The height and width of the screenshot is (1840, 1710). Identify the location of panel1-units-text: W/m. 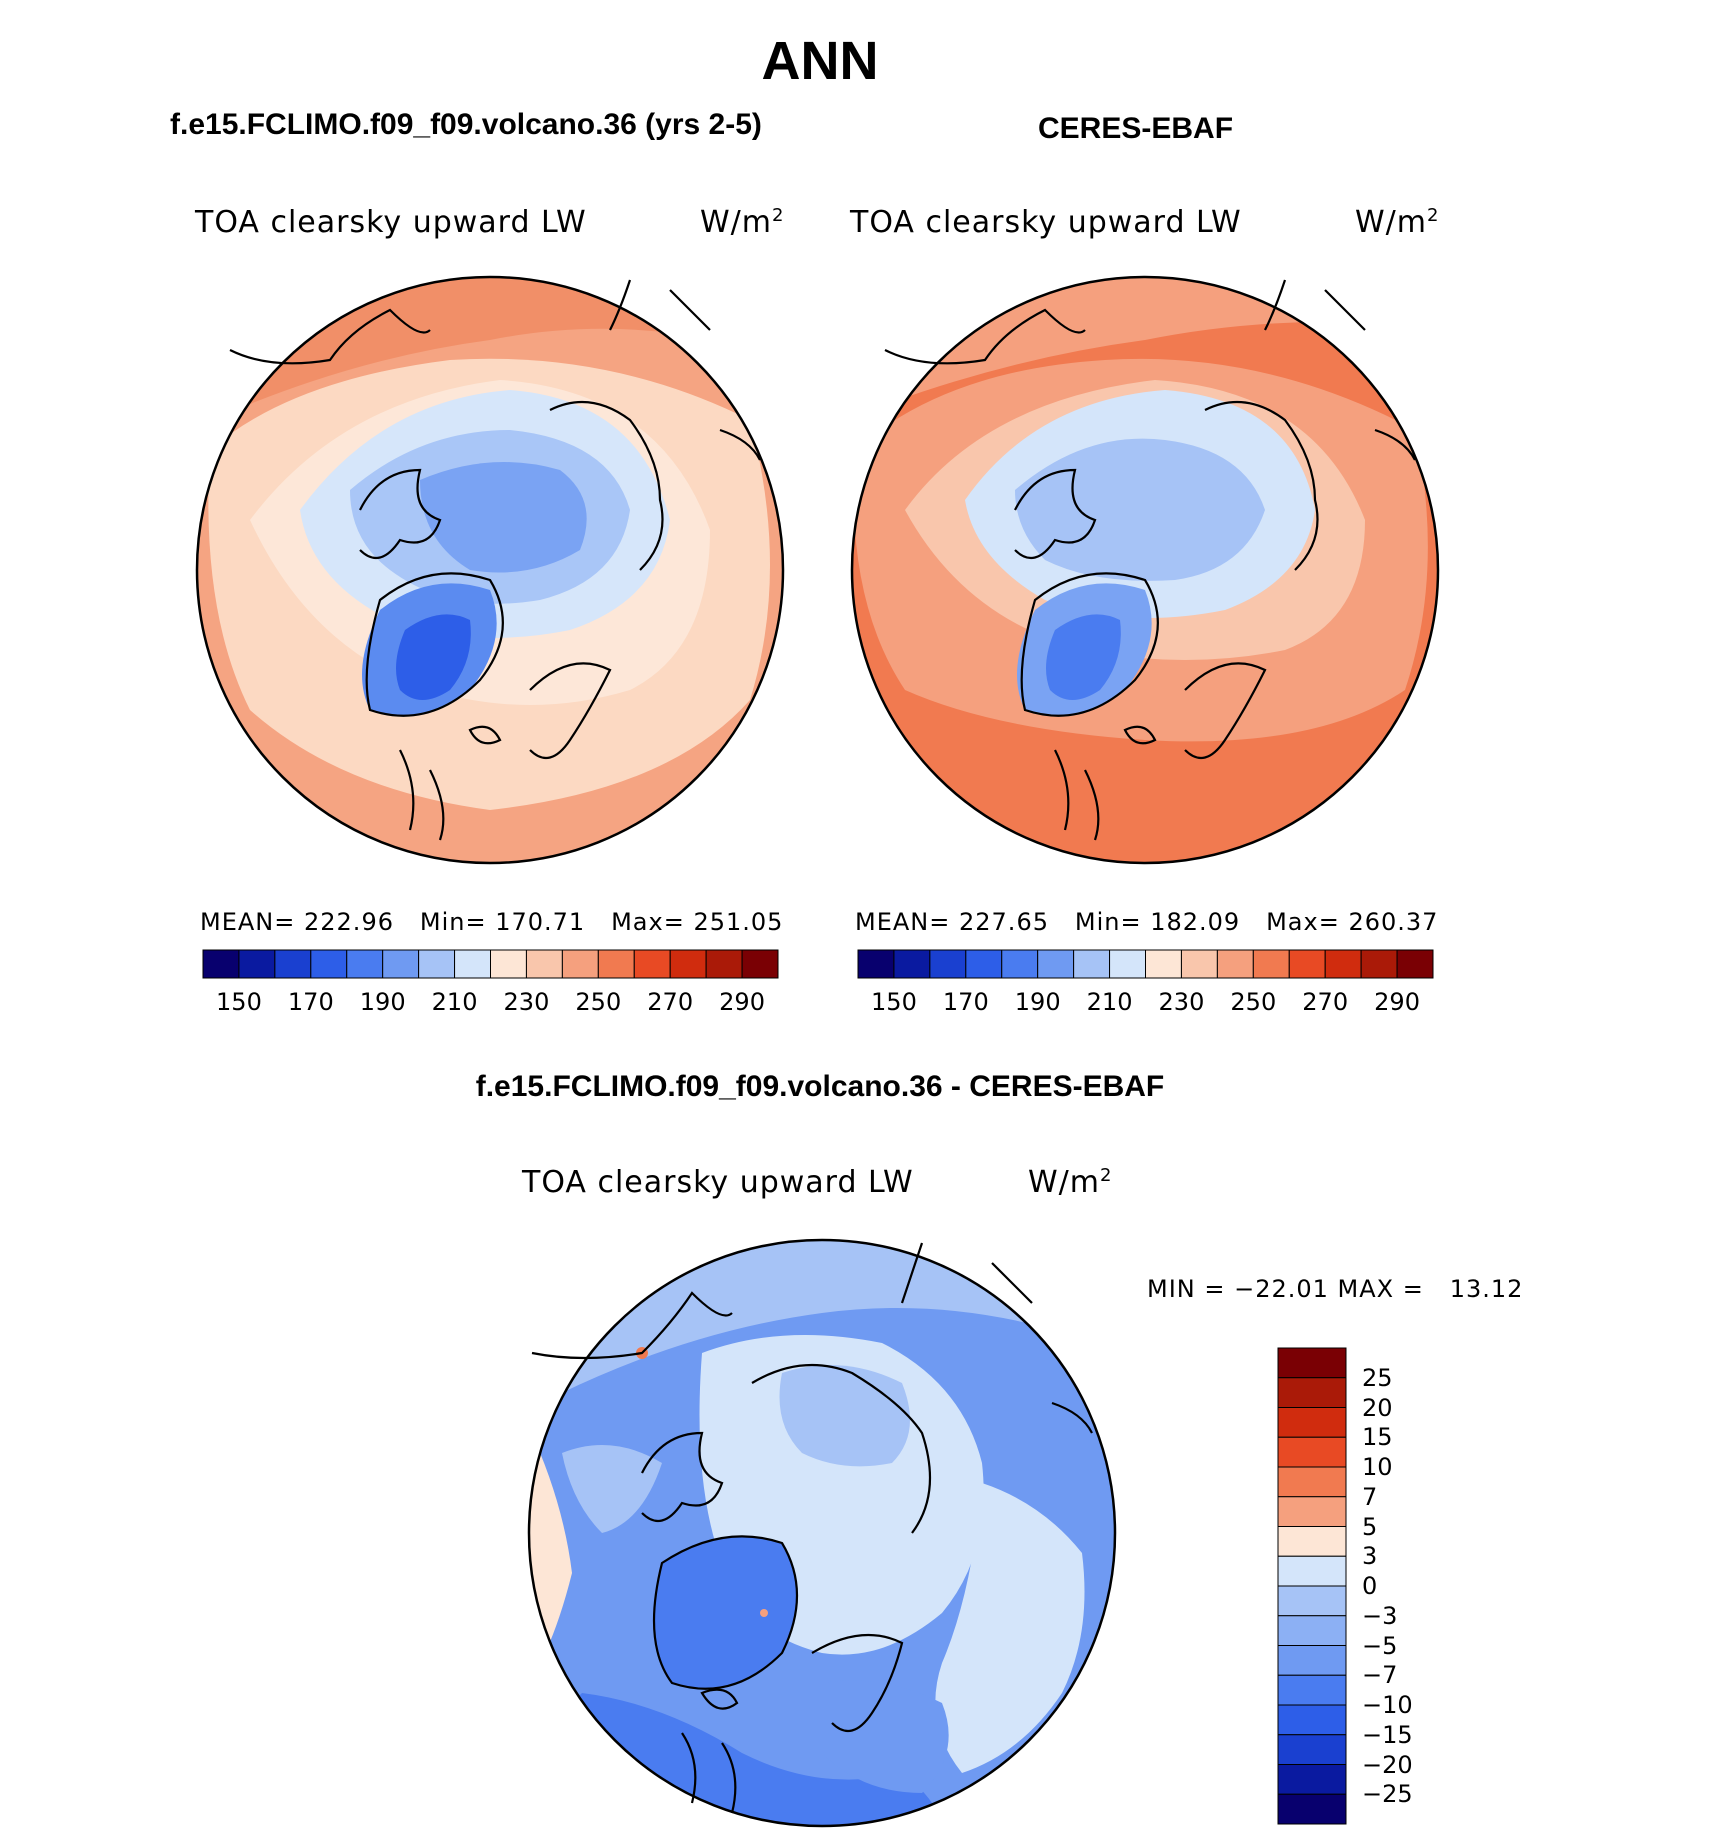
(736, 222).